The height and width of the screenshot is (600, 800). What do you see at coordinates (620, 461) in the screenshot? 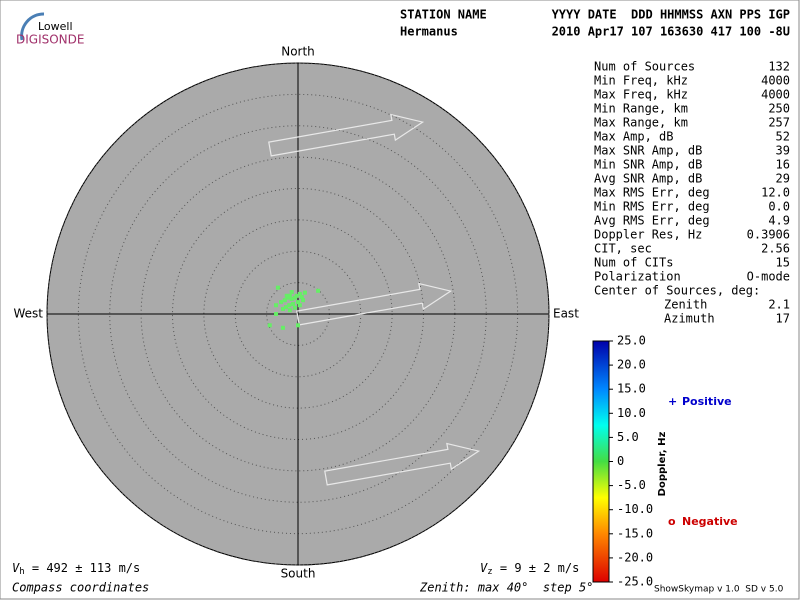
I see `colorbar-tick-label: 0` at bounding box center [620, 461].